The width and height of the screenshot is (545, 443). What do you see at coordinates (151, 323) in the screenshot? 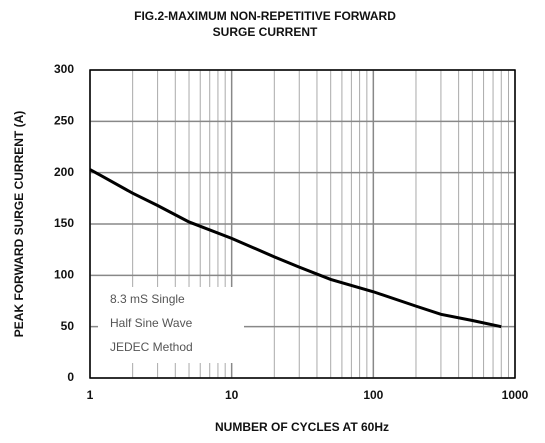
I see `annotation: Half Sine Wave` at bounding box center [151, 323].